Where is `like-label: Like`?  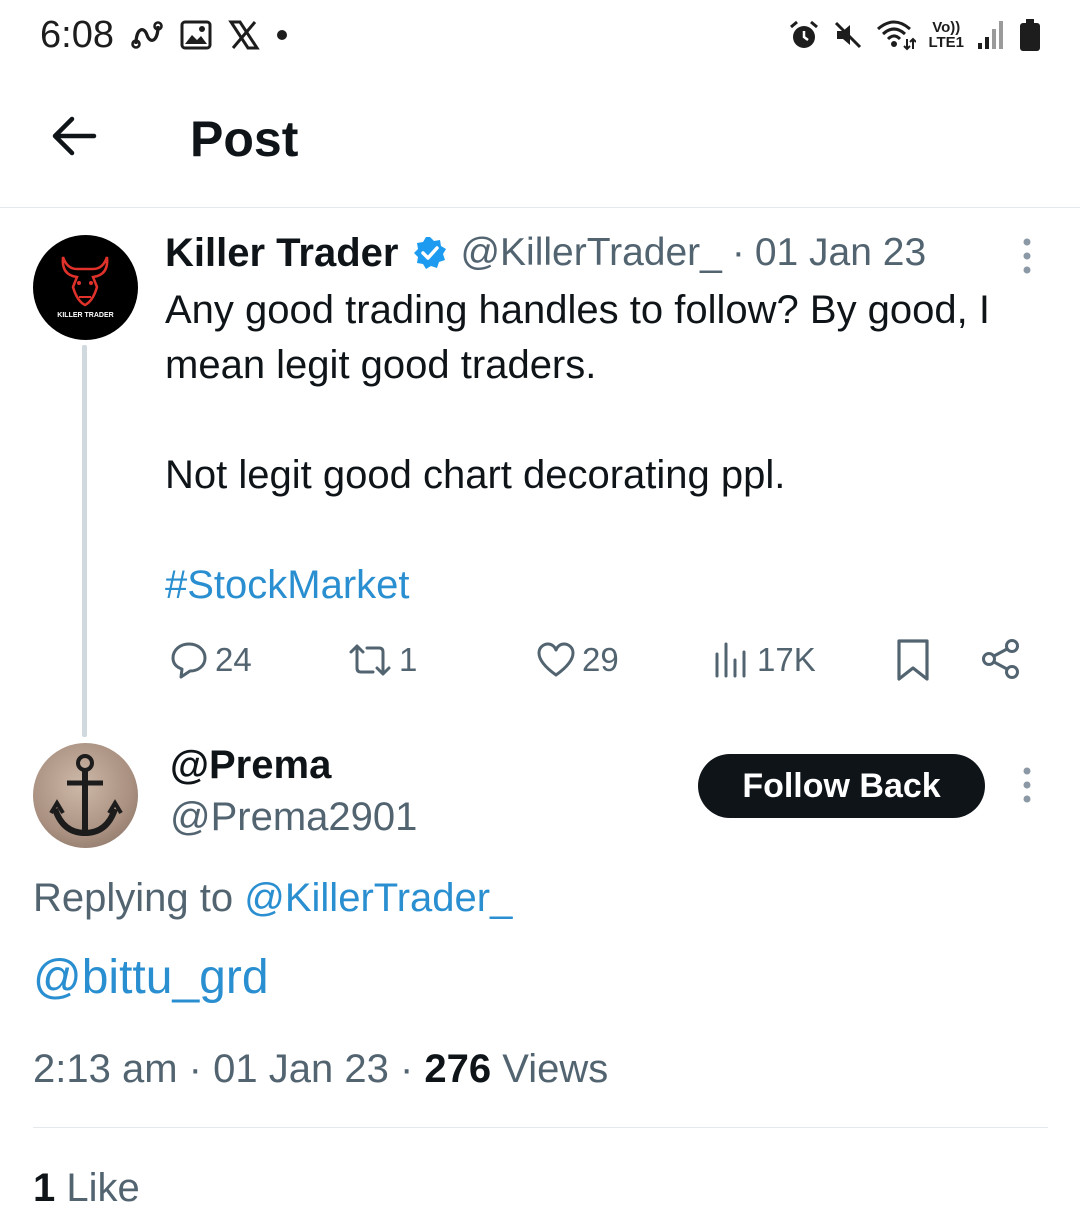
like-label: Like is located at coordinates (103, 1188).